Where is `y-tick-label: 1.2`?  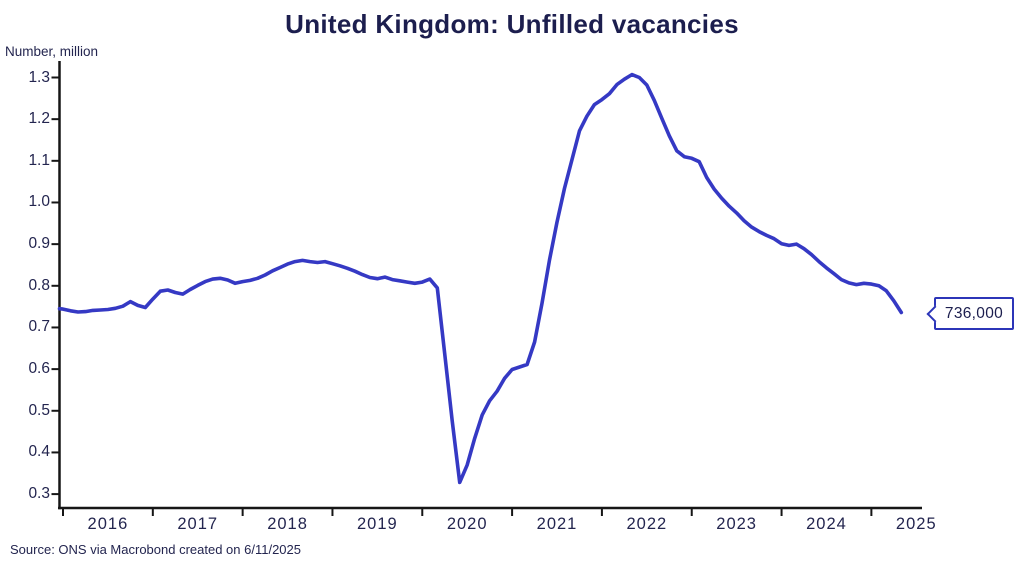
y-tick-label: 1.2 is located at coordinates (39, 119).